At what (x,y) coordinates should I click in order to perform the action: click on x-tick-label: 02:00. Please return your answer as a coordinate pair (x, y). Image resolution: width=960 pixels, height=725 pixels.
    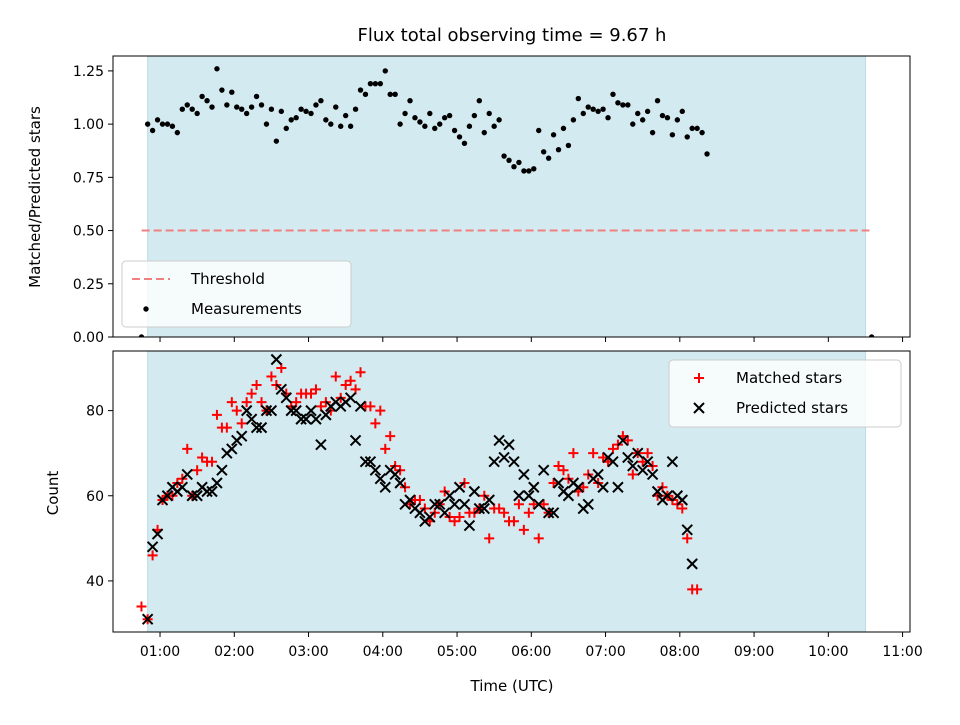
    Looking at the image, I should click on (234, 652).